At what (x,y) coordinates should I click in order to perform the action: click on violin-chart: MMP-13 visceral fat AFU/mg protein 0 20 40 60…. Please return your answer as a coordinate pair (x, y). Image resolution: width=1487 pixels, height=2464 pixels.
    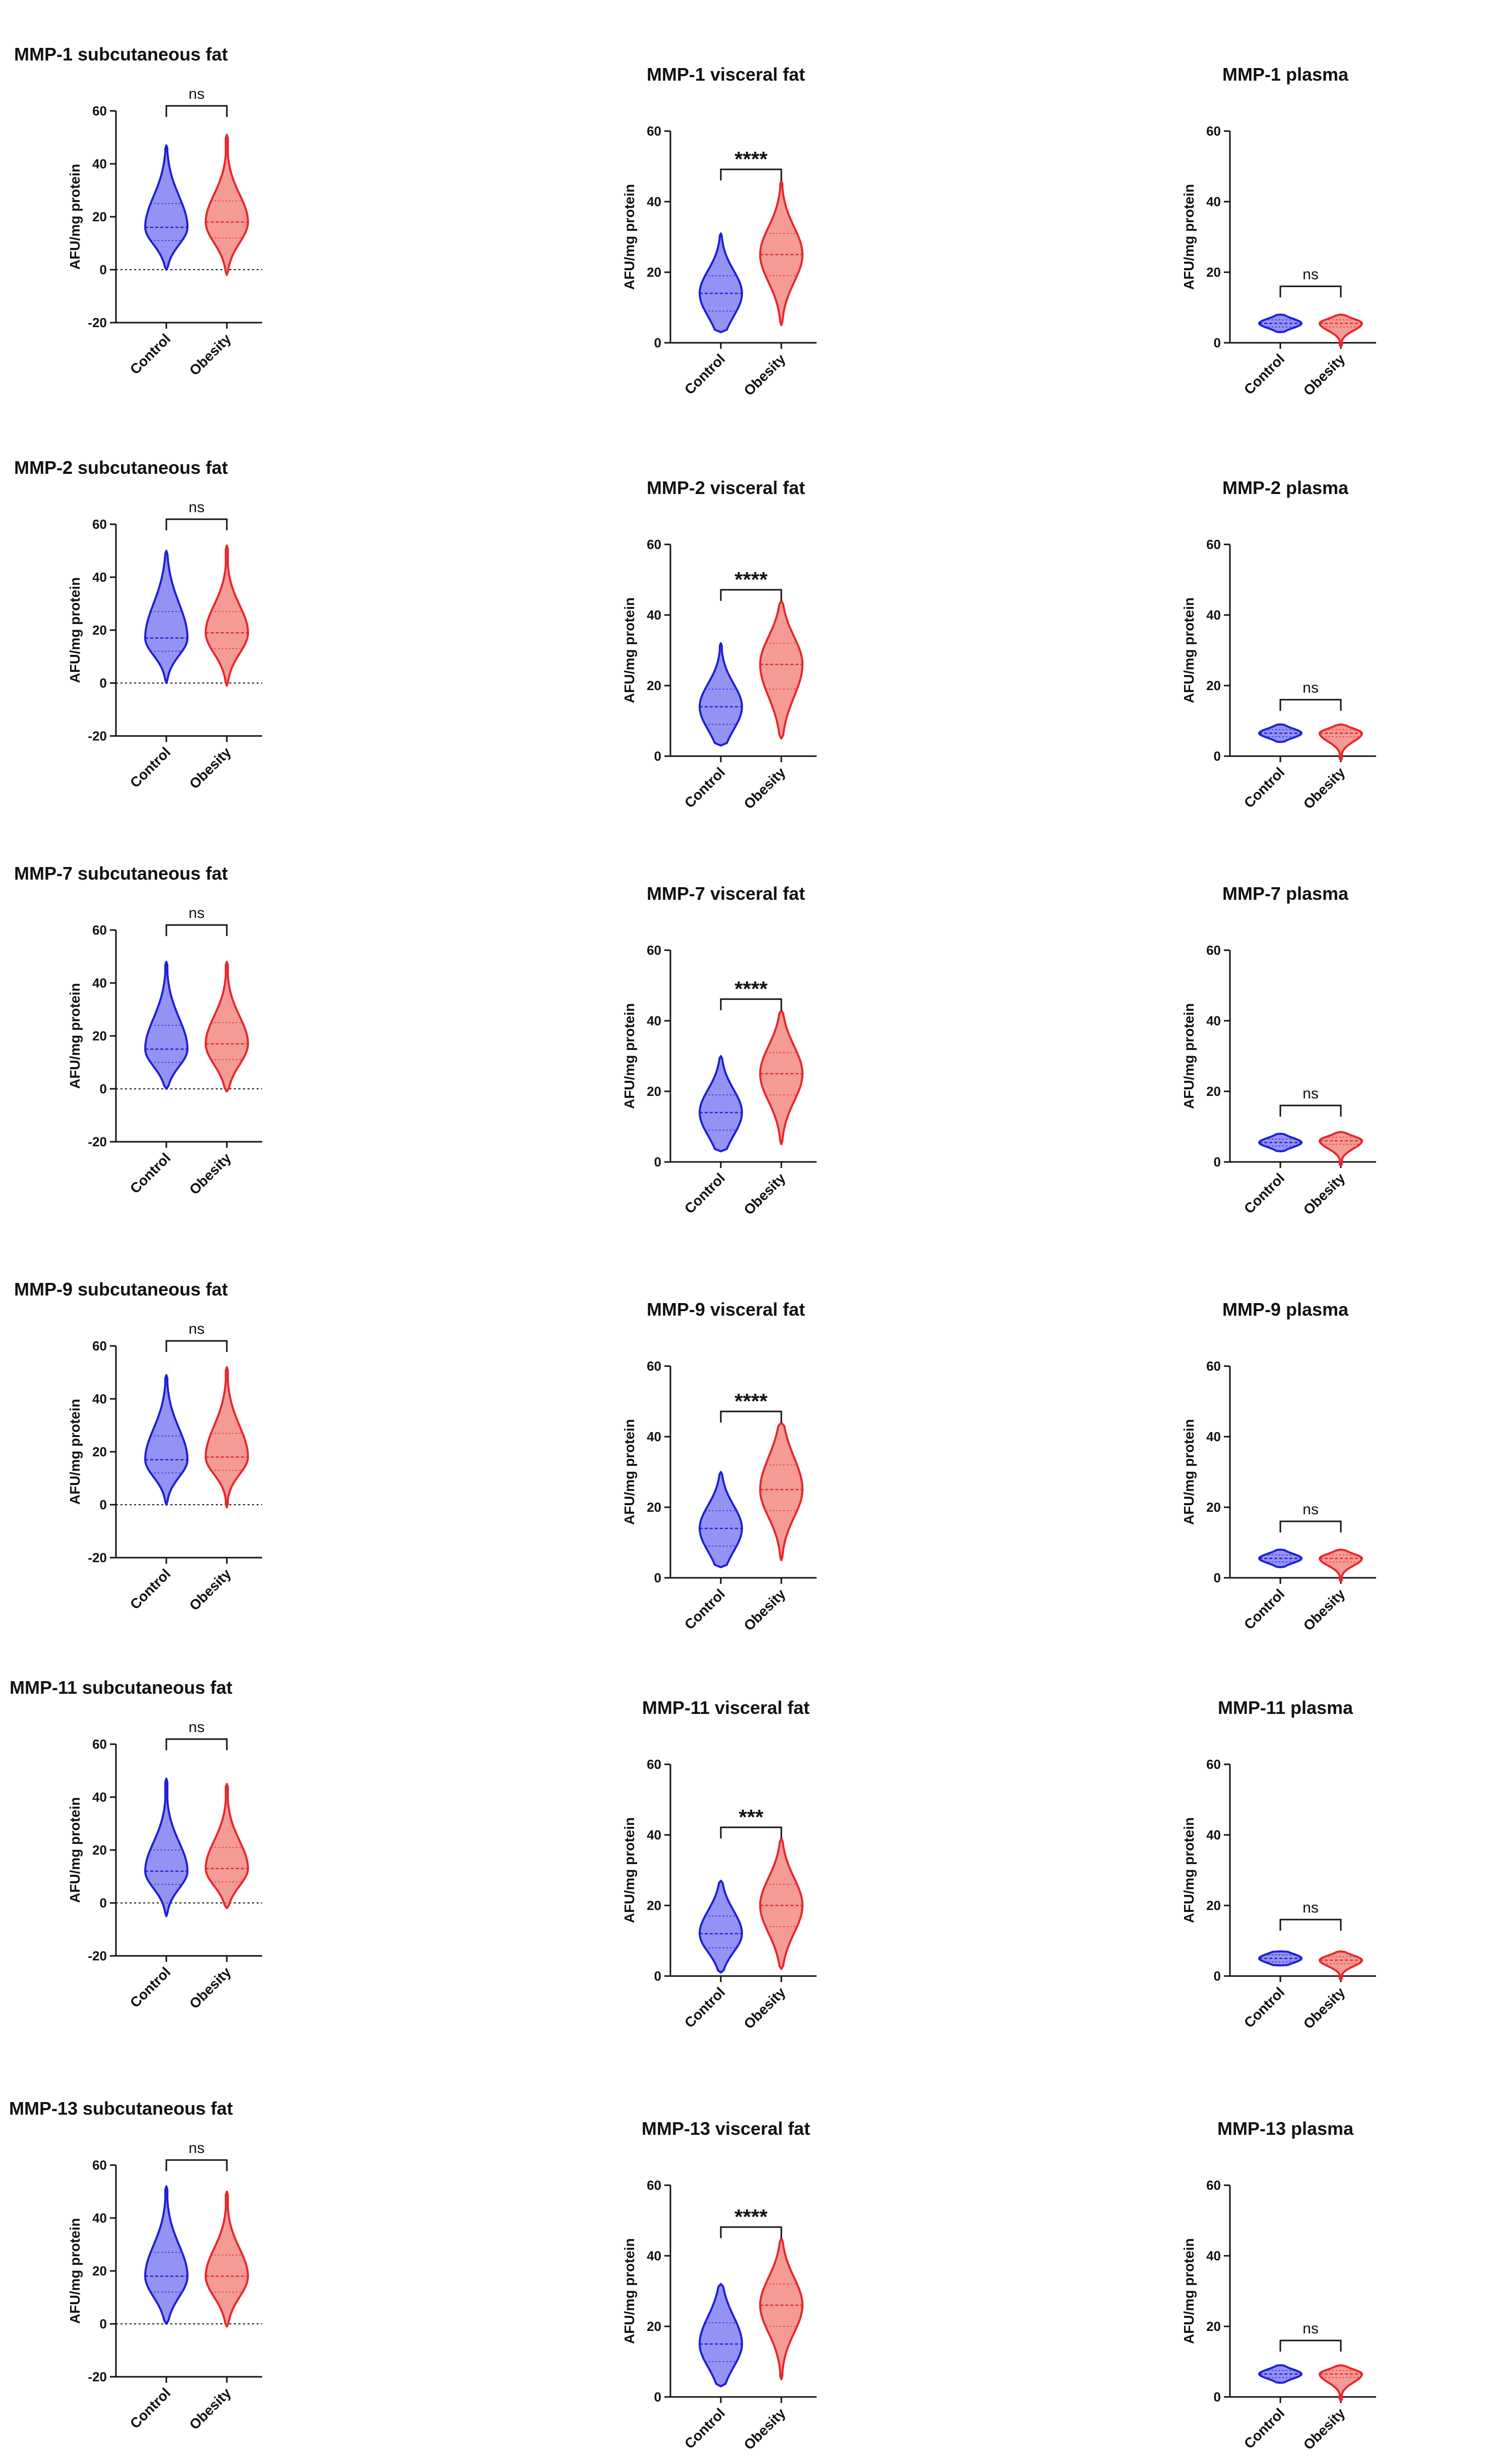
    Looking at the image, I should click on (719, 2285).